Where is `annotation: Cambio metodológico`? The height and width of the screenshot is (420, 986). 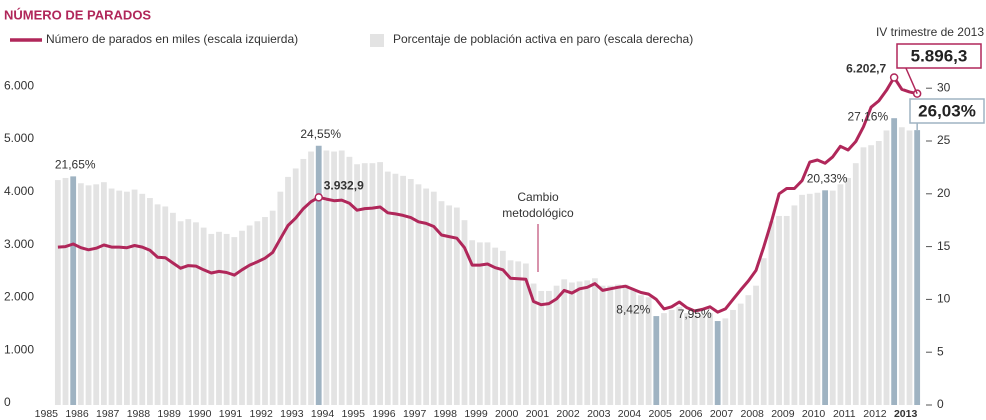
annotation: Cambio metodológico is located at coordinates (538, 205).